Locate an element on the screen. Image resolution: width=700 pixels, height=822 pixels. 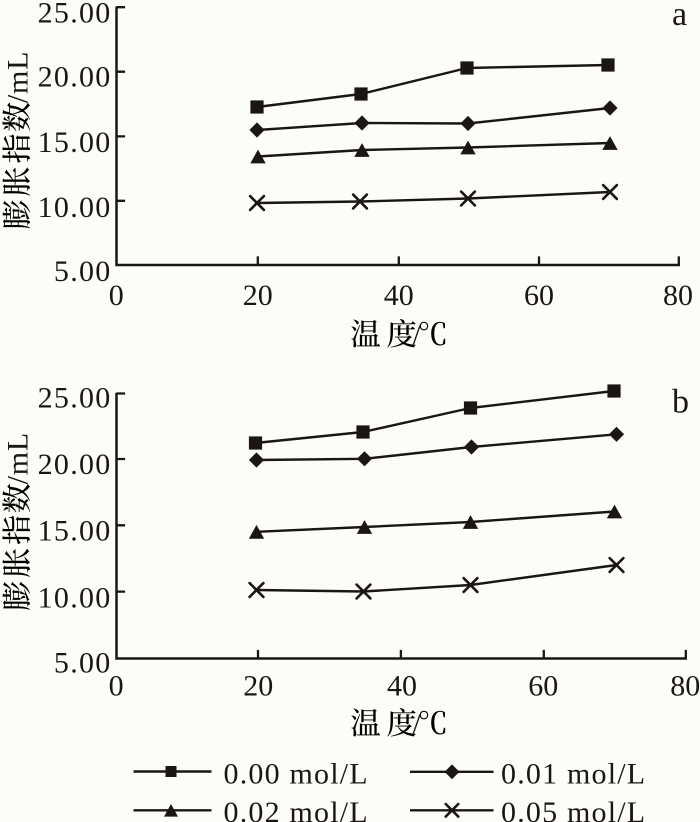
svg-text: 0.05 mol/L is located at coordinates (573, 809).